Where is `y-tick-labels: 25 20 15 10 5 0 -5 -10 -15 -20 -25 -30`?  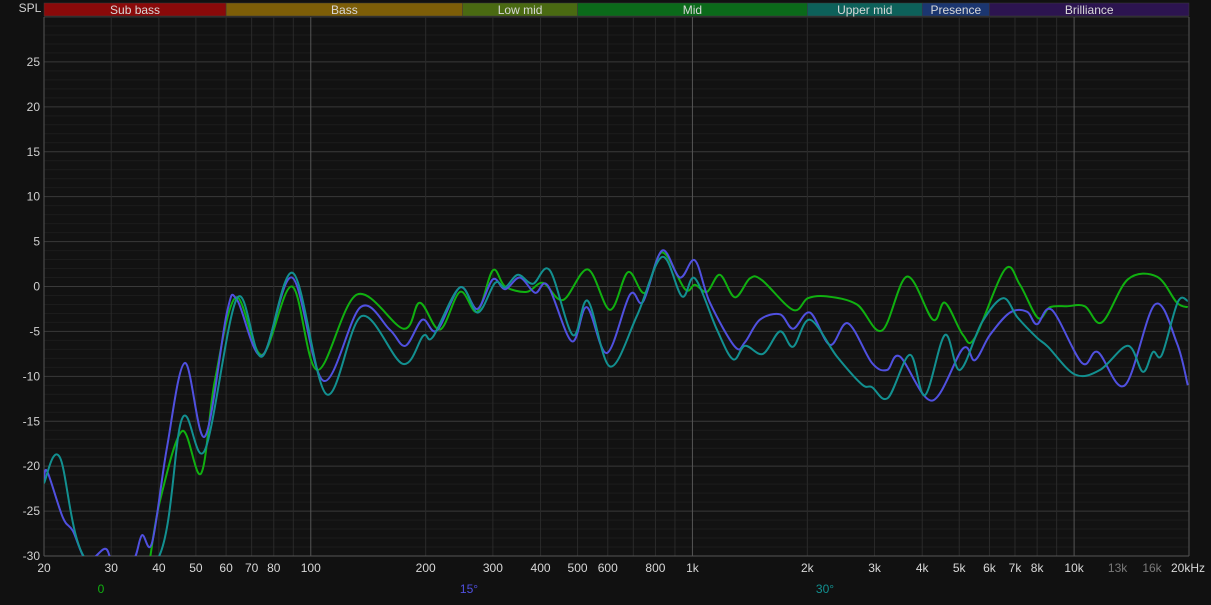 y-tick-labels: 25 20 15 10 5 0 -5 -10 -15 -20 -25 -30 is located at coordinates (32, 309).